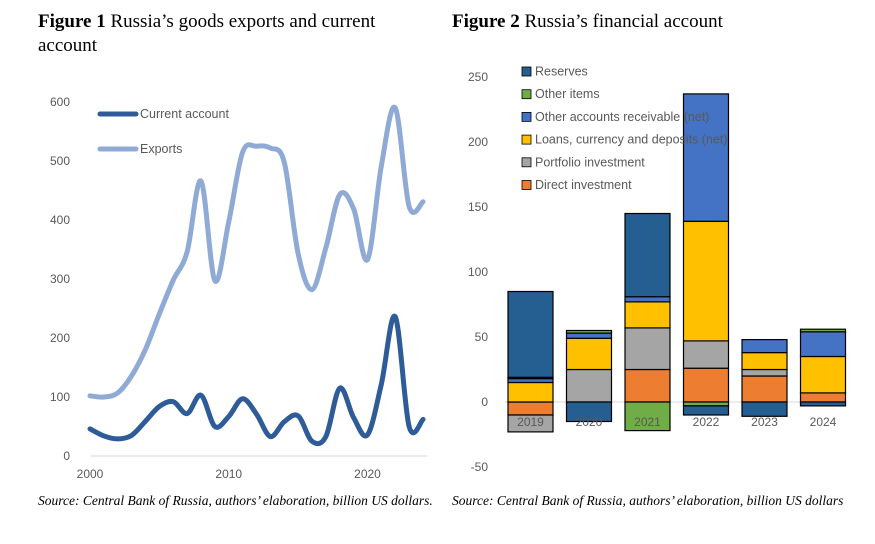  Describe the element at coordinates (184, 114) in the screenshot. I see `legend-label: Current account` at that location.